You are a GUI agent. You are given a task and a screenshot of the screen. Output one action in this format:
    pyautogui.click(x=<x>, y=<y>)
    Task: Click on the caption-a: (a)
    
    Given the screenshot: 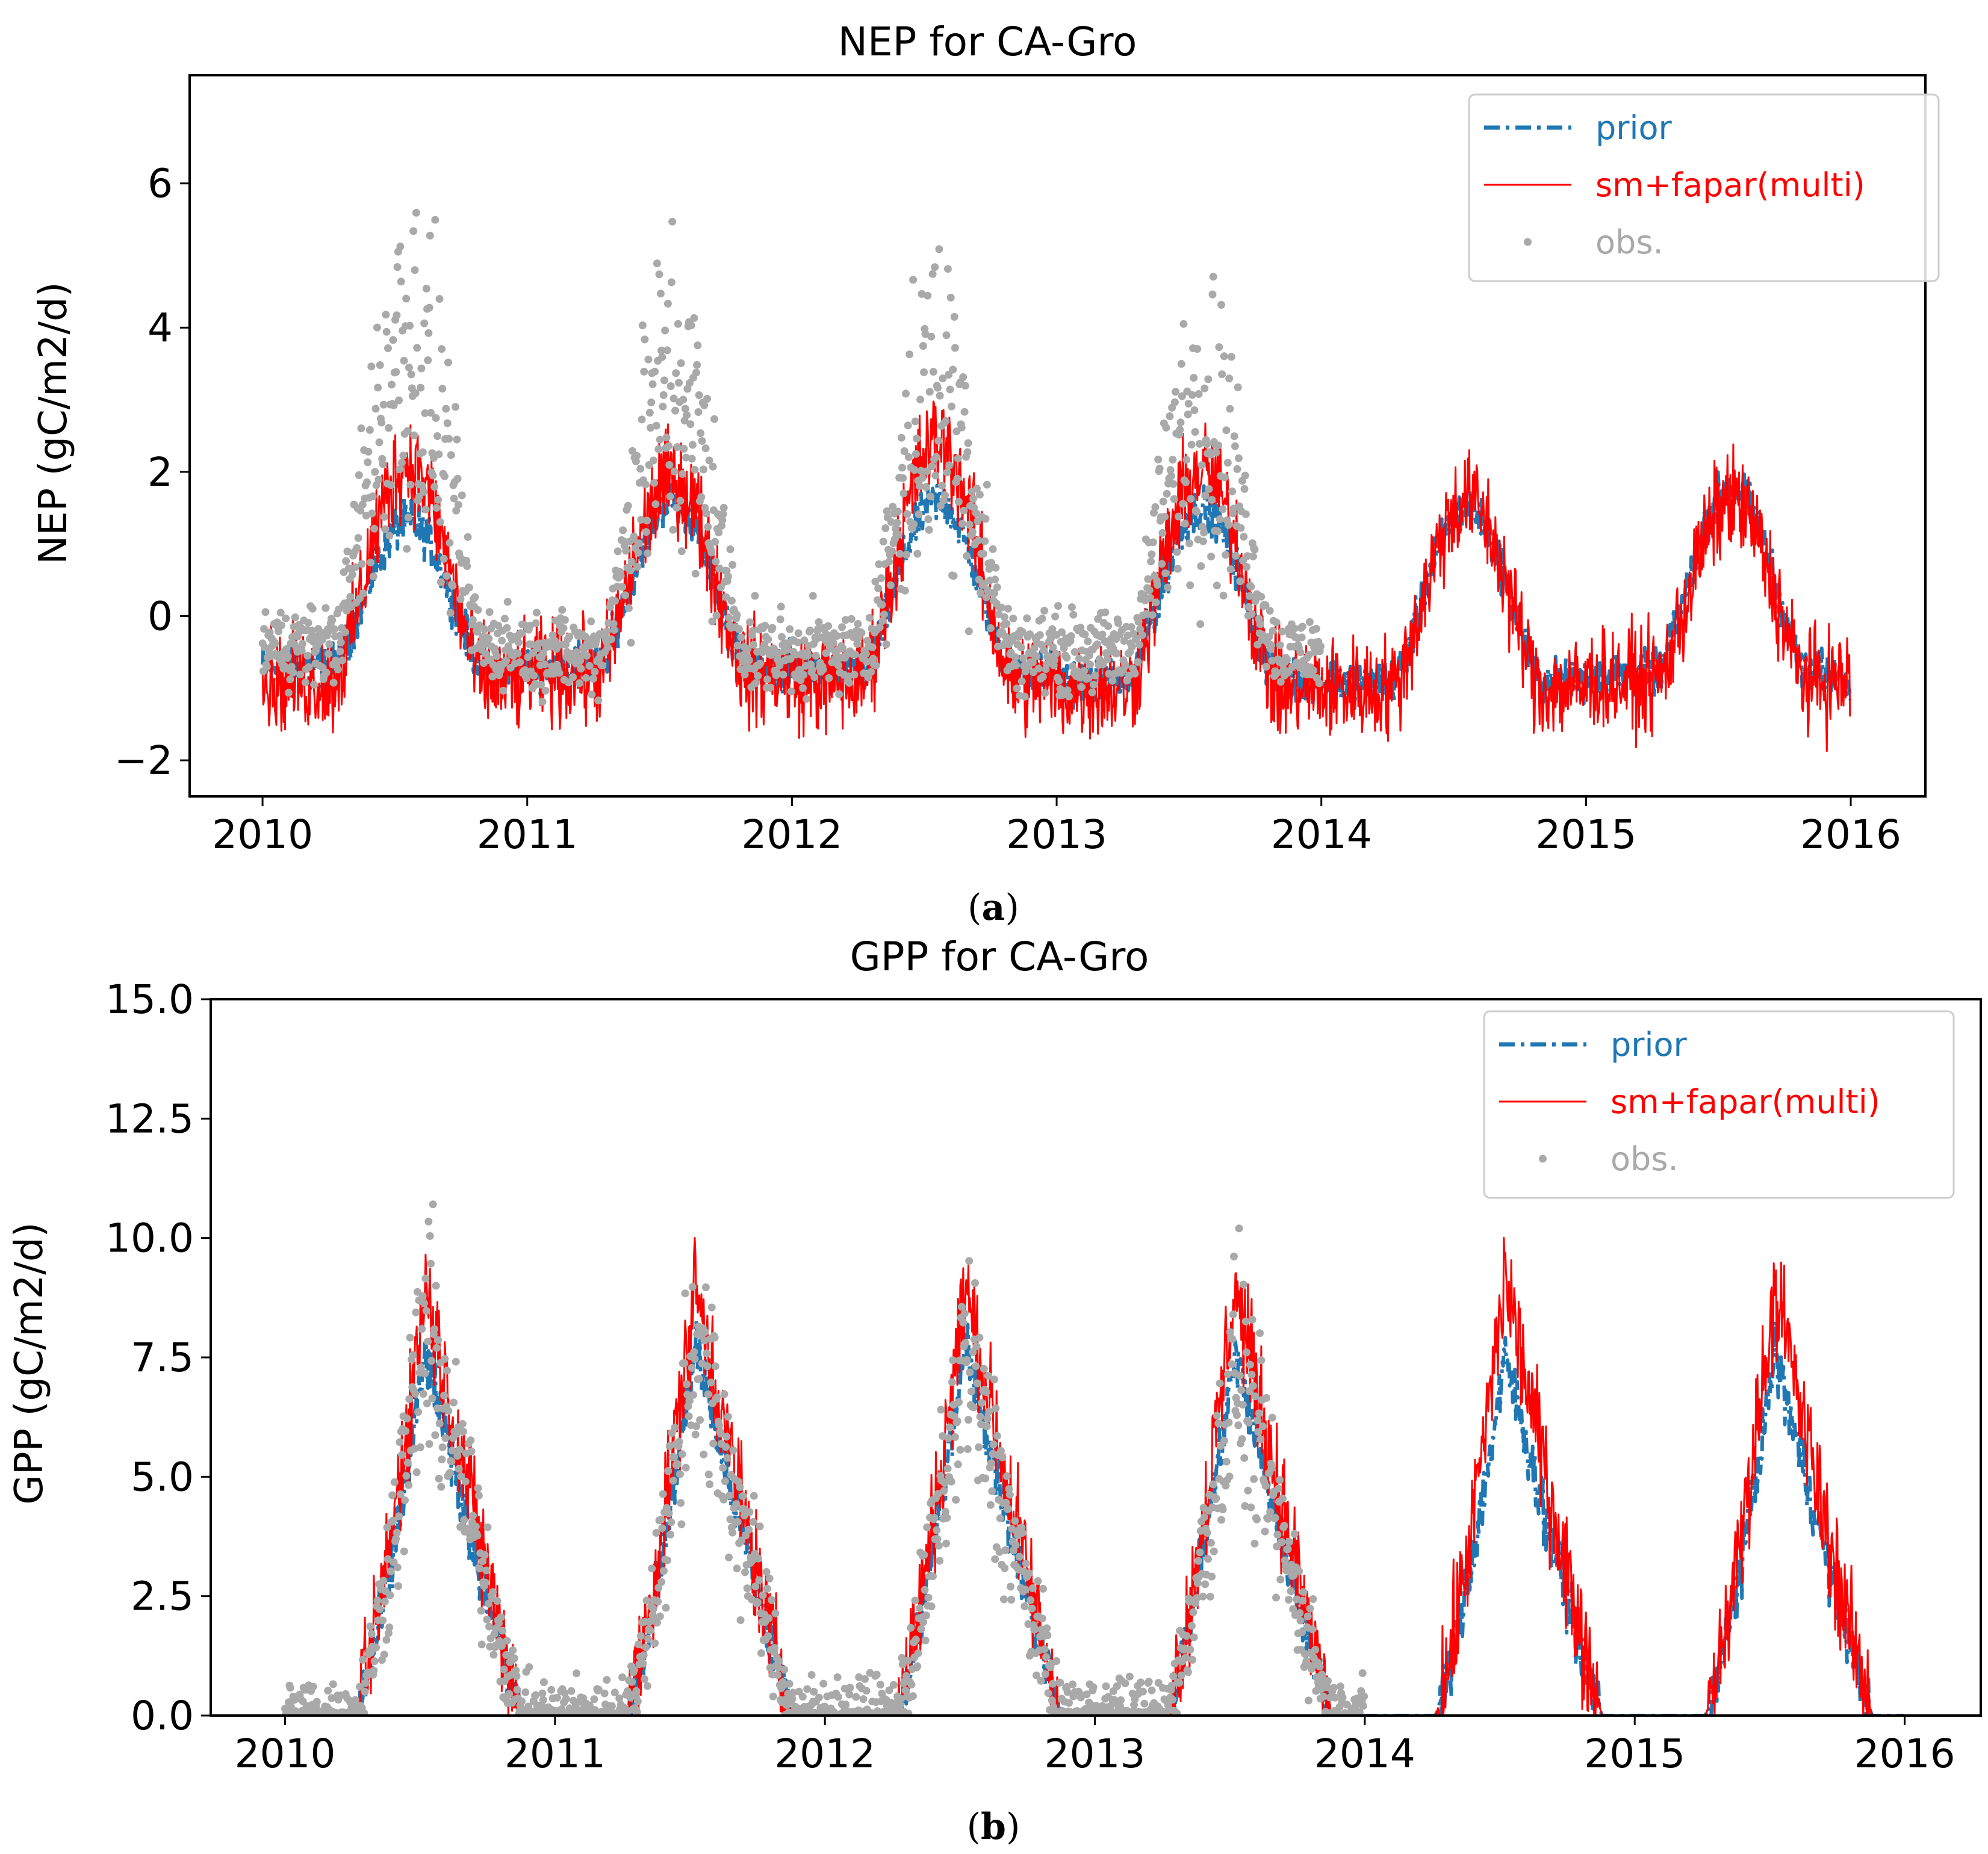 What is the action you would take?
    pyautogui.click(x=993, y=908)
    